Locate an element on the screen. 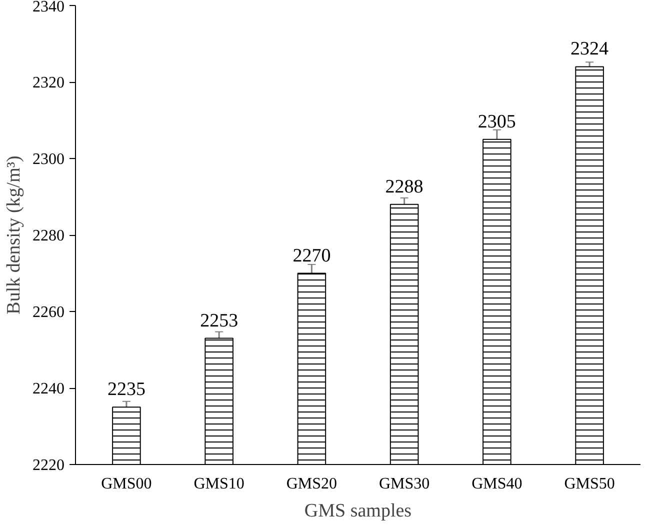 This screenshot has width=659, height=528. y-axis-title: Bulk density (kg/m³) is located at coordinates (14, 235).